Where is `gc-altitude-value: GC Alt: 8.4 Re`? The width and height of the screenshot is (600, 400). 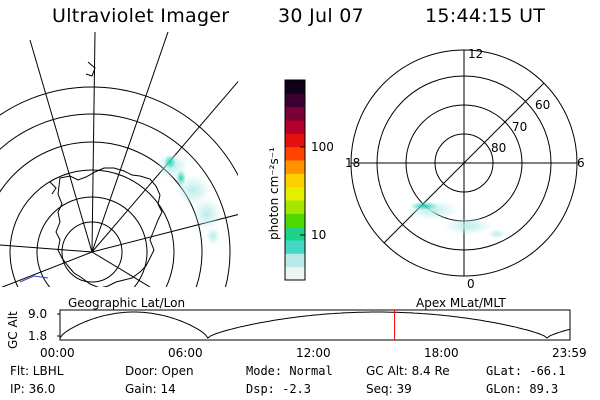
gc-altitude-value: GC Alt: 8.4 Re is located at coordinates (408, 371).